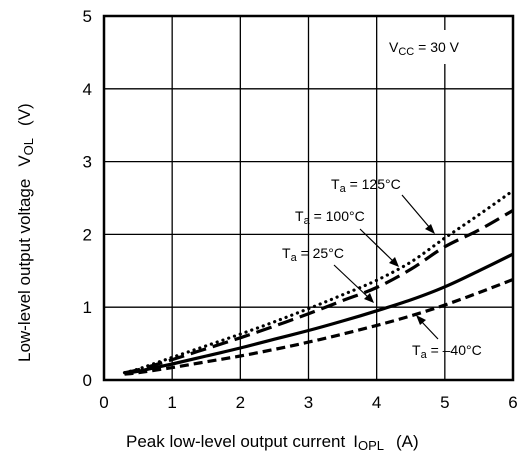  Describe the element at coordinates (330, 217) in the screenshot. I see `series-label-100: Ta = 100°C` at that location.